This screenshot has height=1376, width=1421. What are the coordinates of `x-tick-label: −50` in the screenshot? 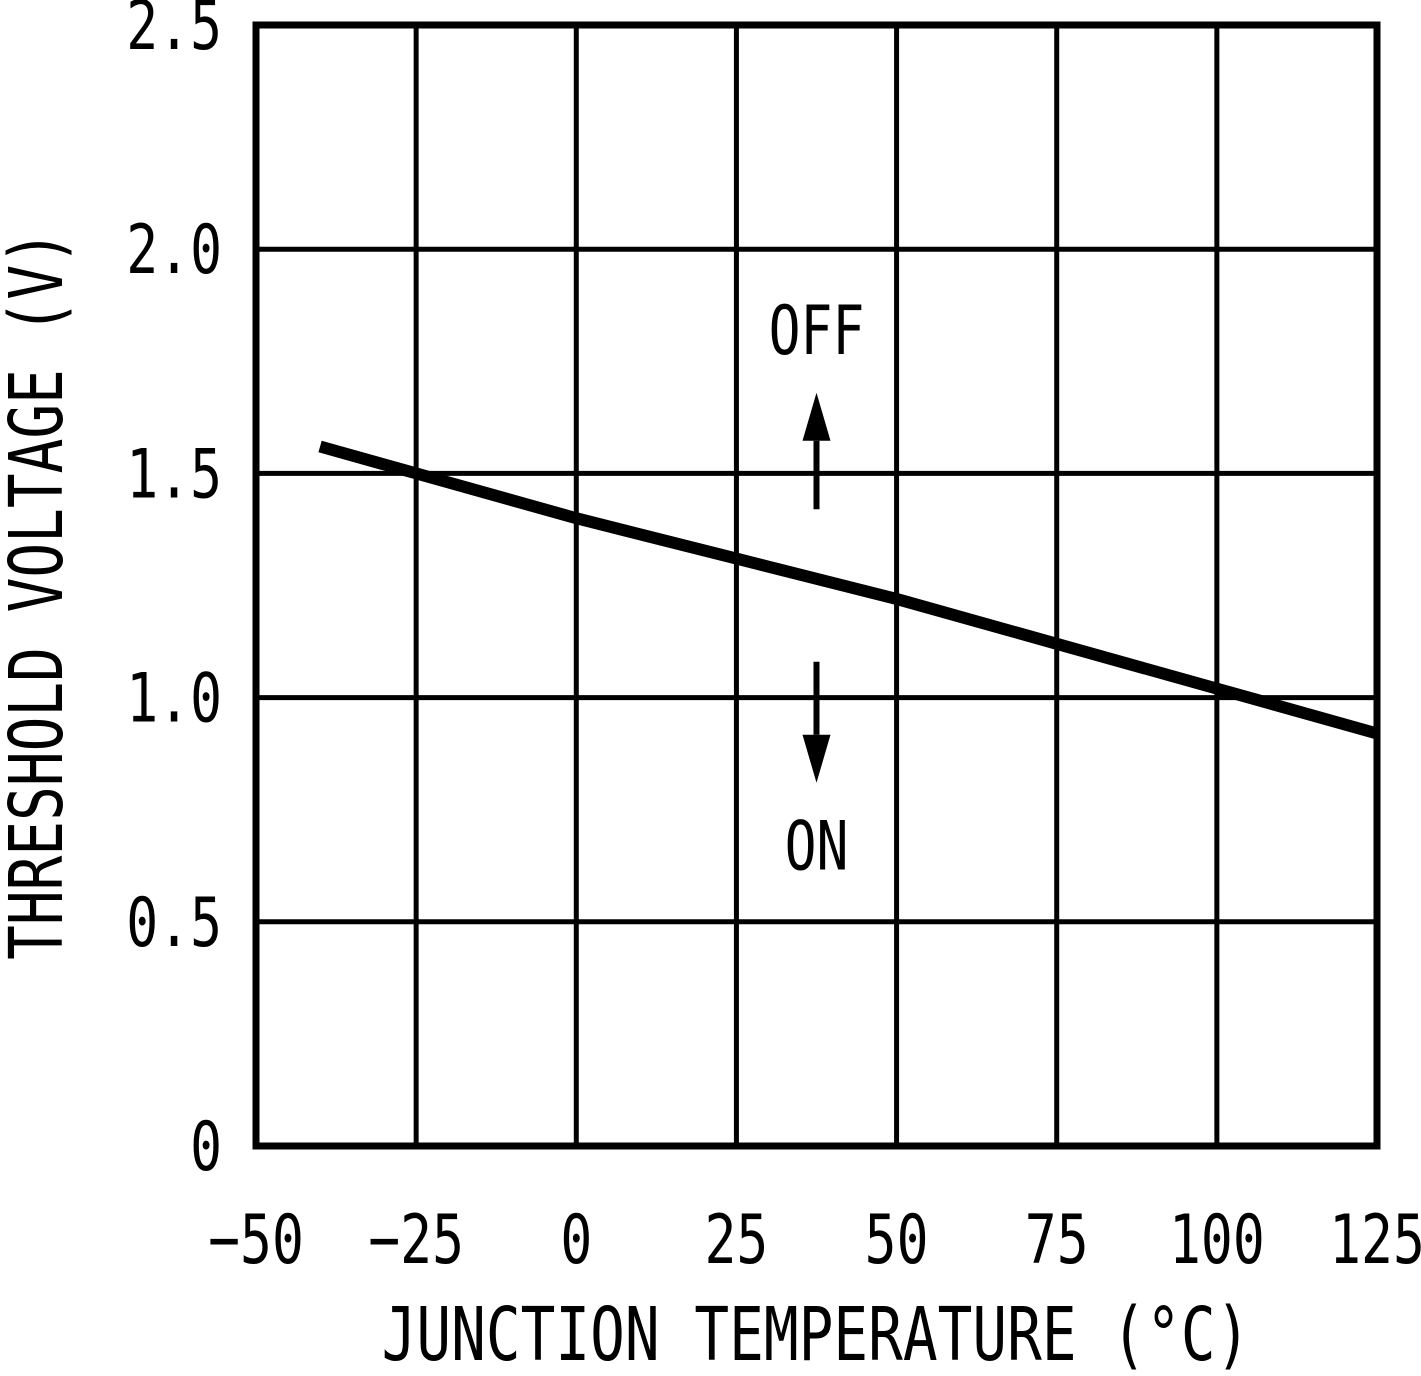 It's located at (256, 1240).